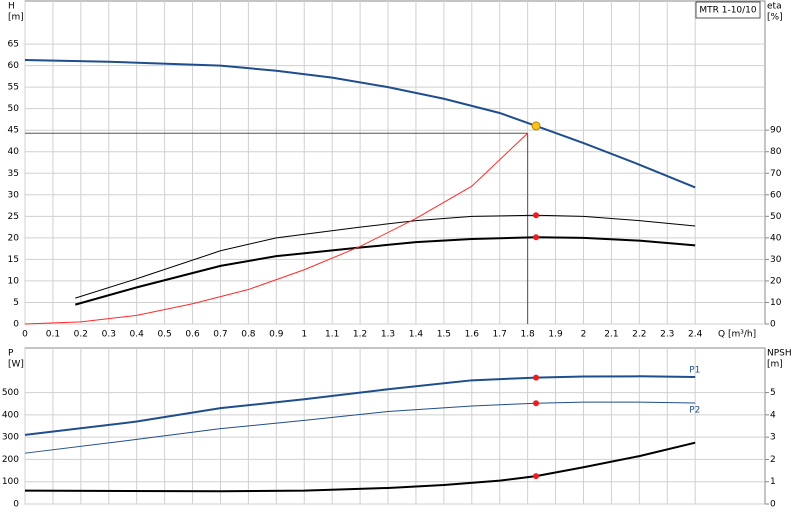 The height and width of the screenshot is (520, 800). What do you see at coordinates (773, 393) in the screenshot?
I see `y2-tick-label: 5` at bounding box center [773, 393].